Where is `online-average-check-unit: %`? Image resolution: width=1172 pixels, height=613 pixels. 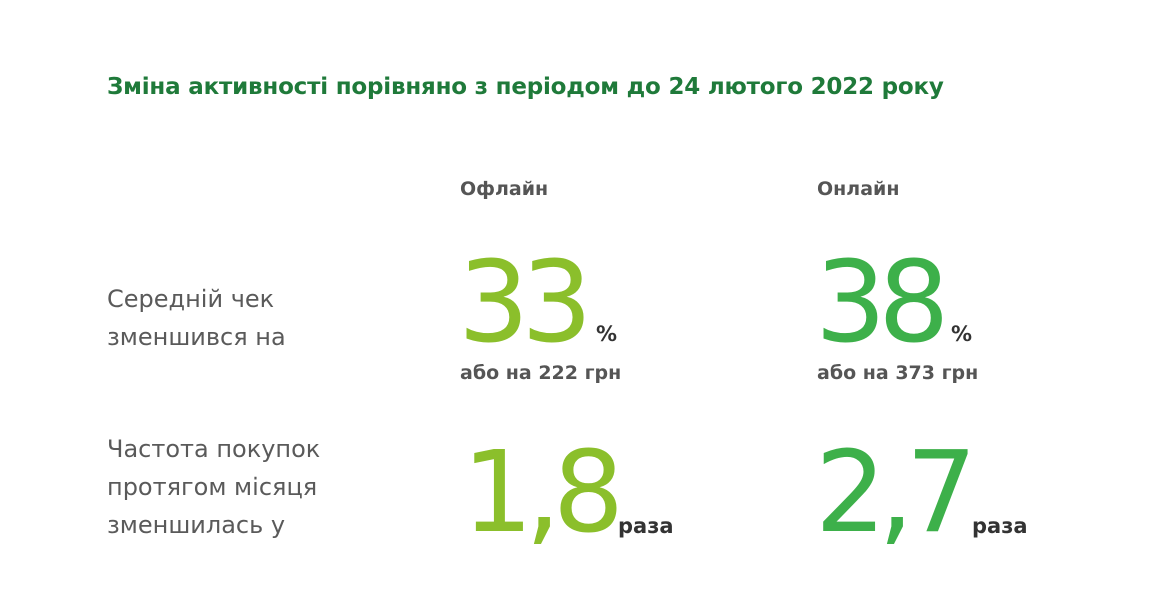
online-average-check-unit: % is located at coordinates (962, 334).